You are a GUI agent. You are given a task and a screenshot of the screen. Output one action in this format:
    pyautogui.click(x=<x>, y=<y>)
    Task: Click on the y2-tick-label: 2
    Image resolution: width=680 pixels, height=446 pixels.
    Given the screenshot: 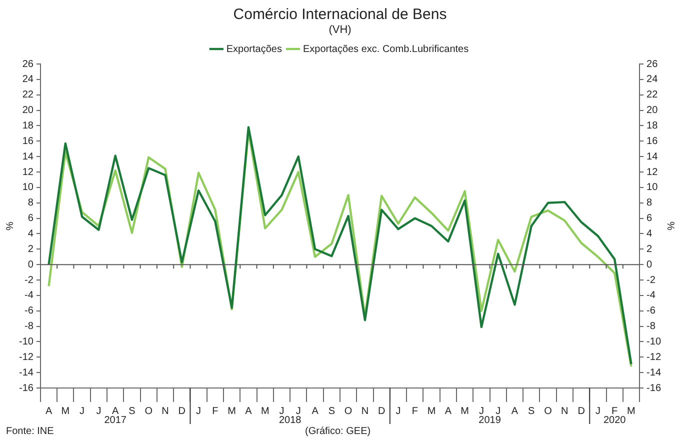 What is the action you would take?
    pyautogui.click(x=649, y=249)
    